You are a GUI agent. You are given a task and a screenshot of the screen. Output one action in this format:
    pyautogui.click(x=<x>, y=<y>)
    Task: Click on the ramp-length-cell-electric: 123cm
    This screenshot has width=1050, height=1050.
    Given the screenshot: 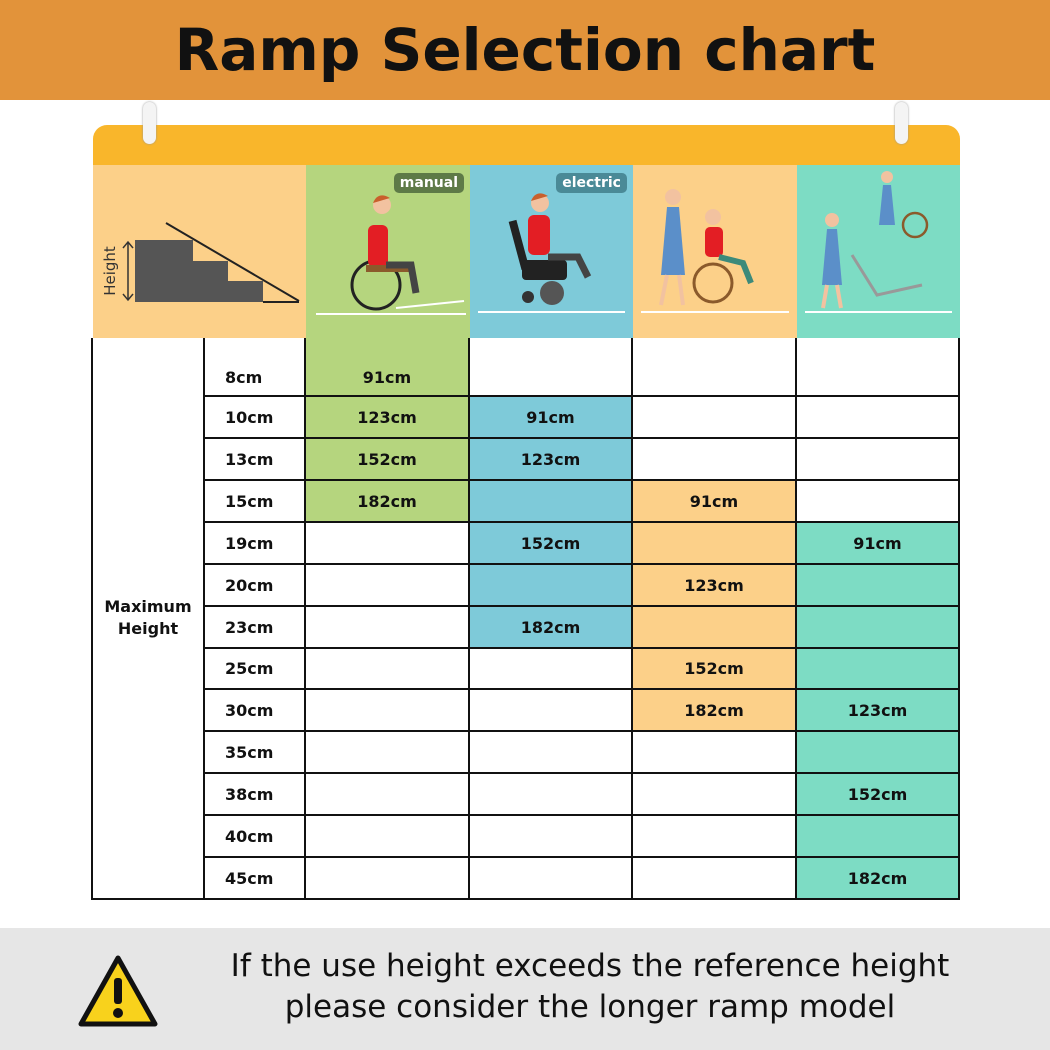 What is the action you would take?
    pyautogui.click(x=551, y=460)
    